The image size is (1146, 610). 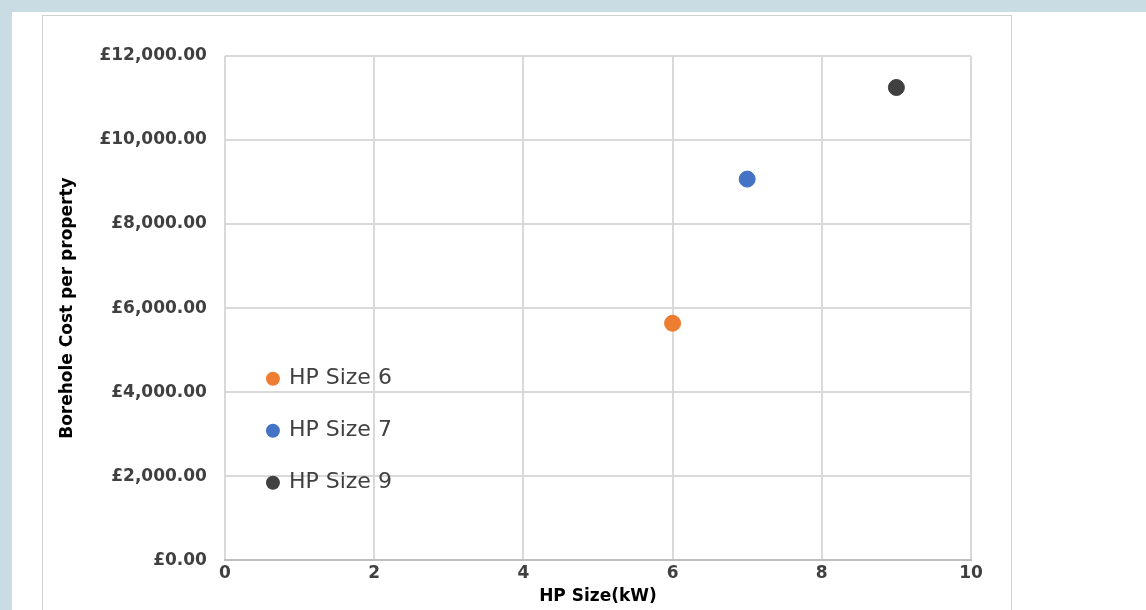 What do you see at coordinates (153, 54) in the screenshot?
I see `y-tick-label: £12,000.00` at bounding box center [153, 54].